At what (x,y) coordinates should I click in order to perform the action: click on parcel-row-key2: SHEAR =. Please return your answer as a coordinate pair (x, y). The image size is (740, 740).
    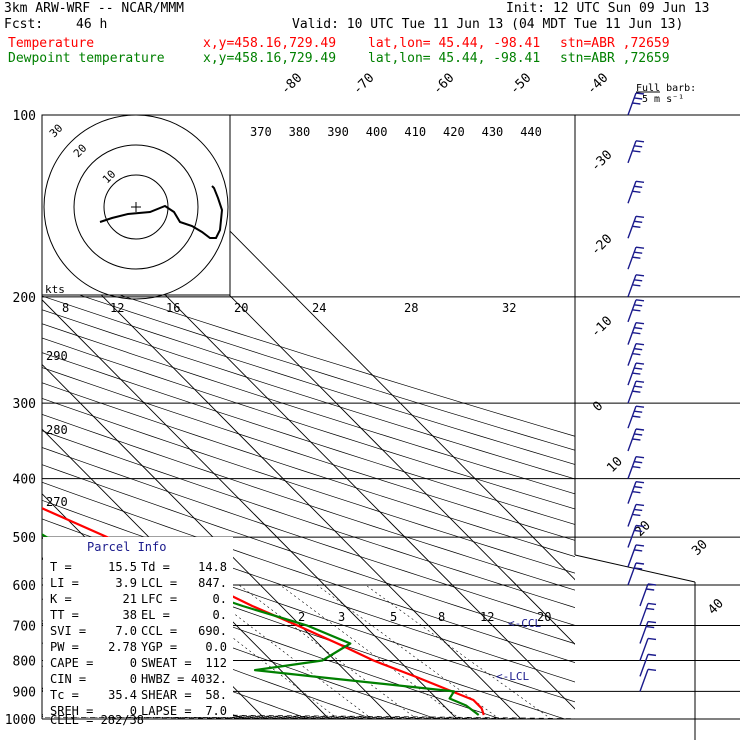
    Looking at the image, I should click on (166, 695).